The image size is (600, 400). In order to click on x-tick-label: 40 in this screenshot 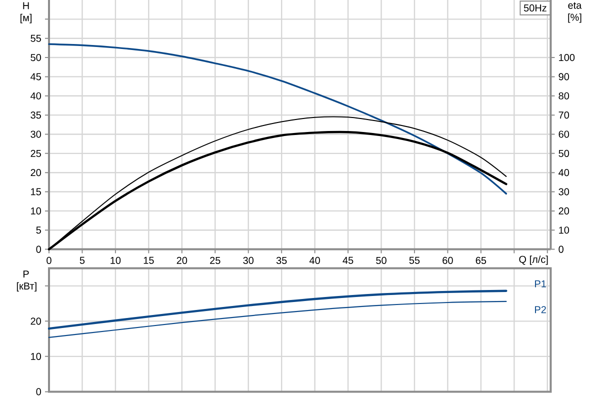, I will do `click(314, 260)`.